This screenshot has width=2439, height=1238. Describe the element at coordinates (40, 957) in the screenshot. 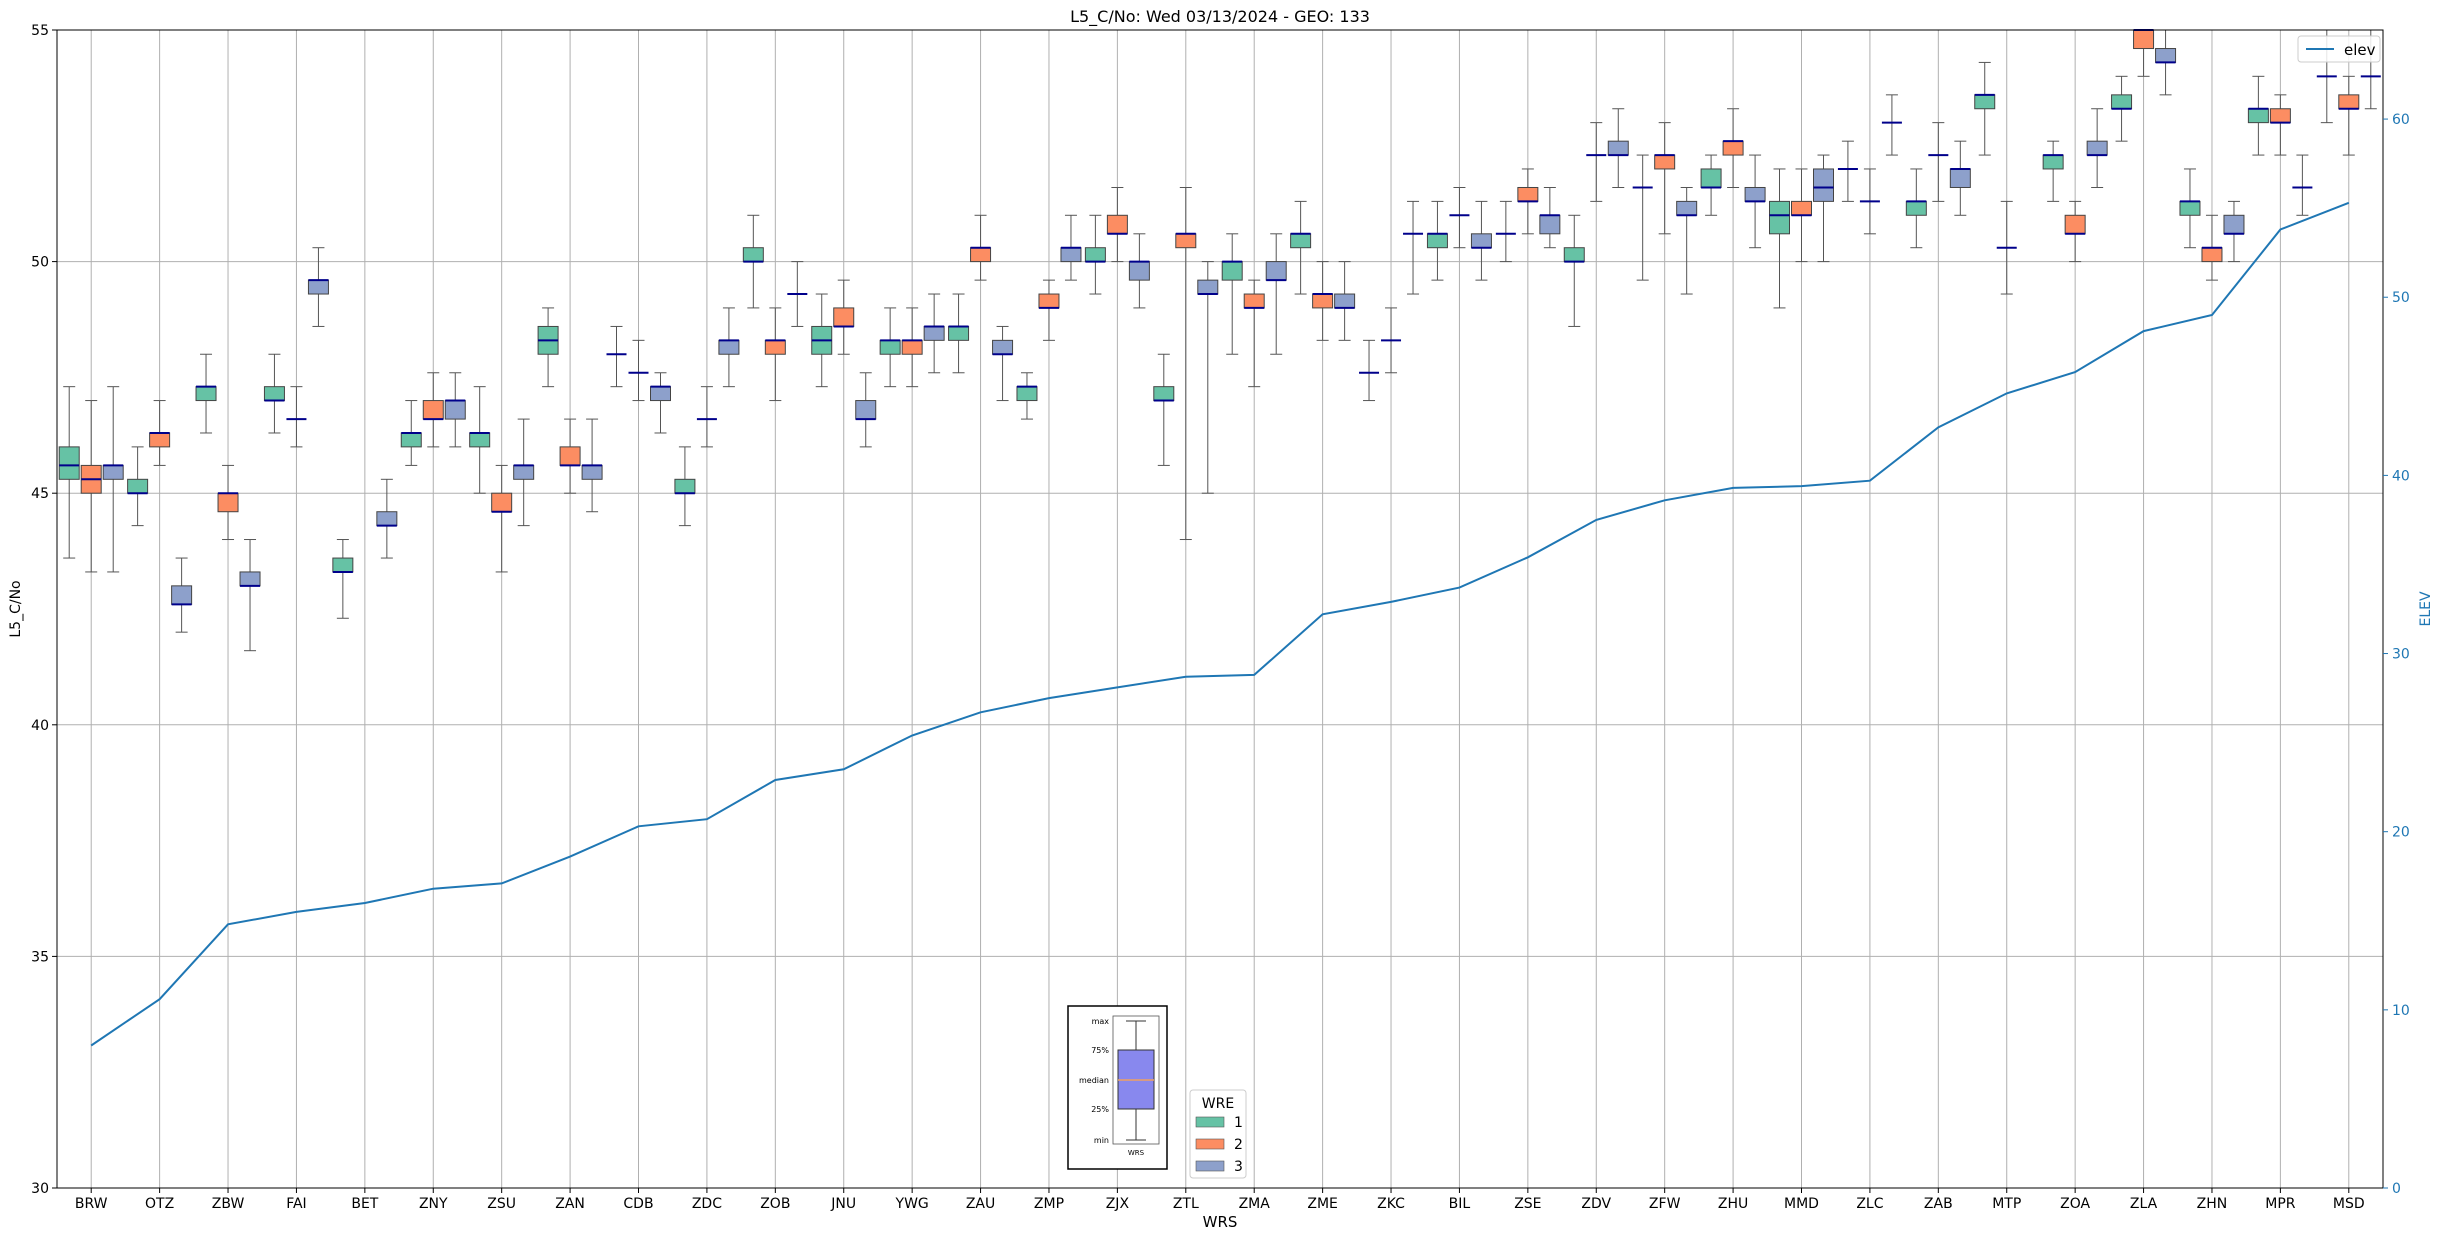

I see `y-tick-label: 35` at that location.